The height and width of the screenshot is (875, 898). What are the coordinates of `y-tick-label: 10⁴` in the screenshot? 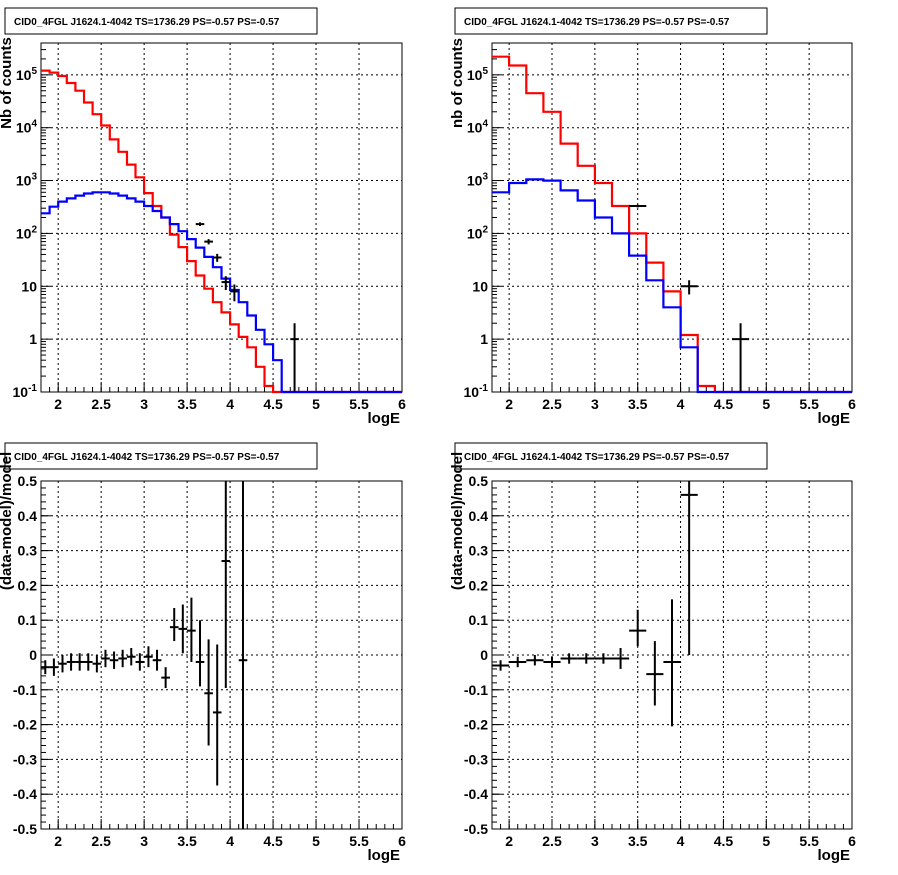 It's located at (27, 127).